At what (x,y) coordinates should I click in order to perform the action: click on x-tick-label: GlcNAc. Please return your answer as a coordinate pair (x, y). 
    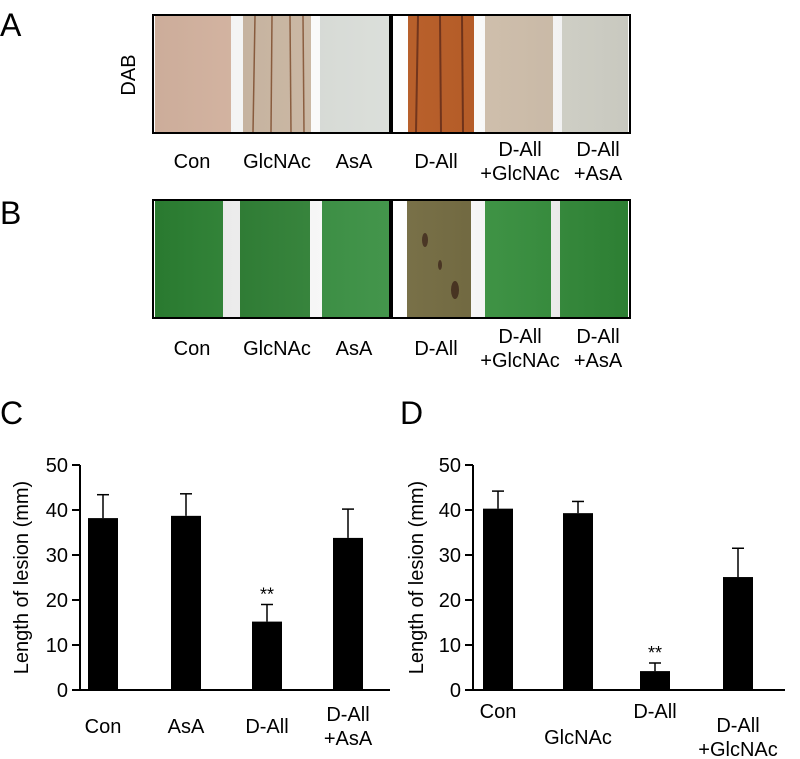
    Looking at the image, I should click on (578, 738).